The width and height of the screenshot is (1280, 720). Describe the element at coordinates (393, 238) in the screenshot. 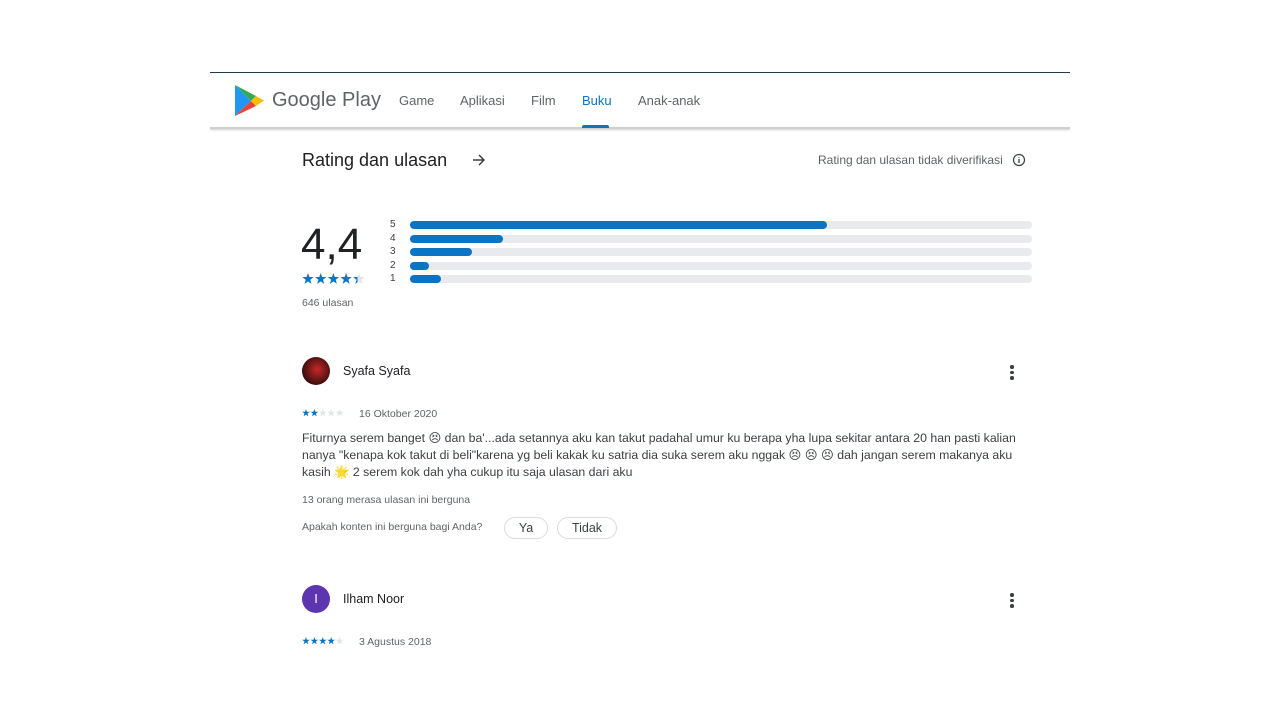

I see `bar-label: 4` at that location.